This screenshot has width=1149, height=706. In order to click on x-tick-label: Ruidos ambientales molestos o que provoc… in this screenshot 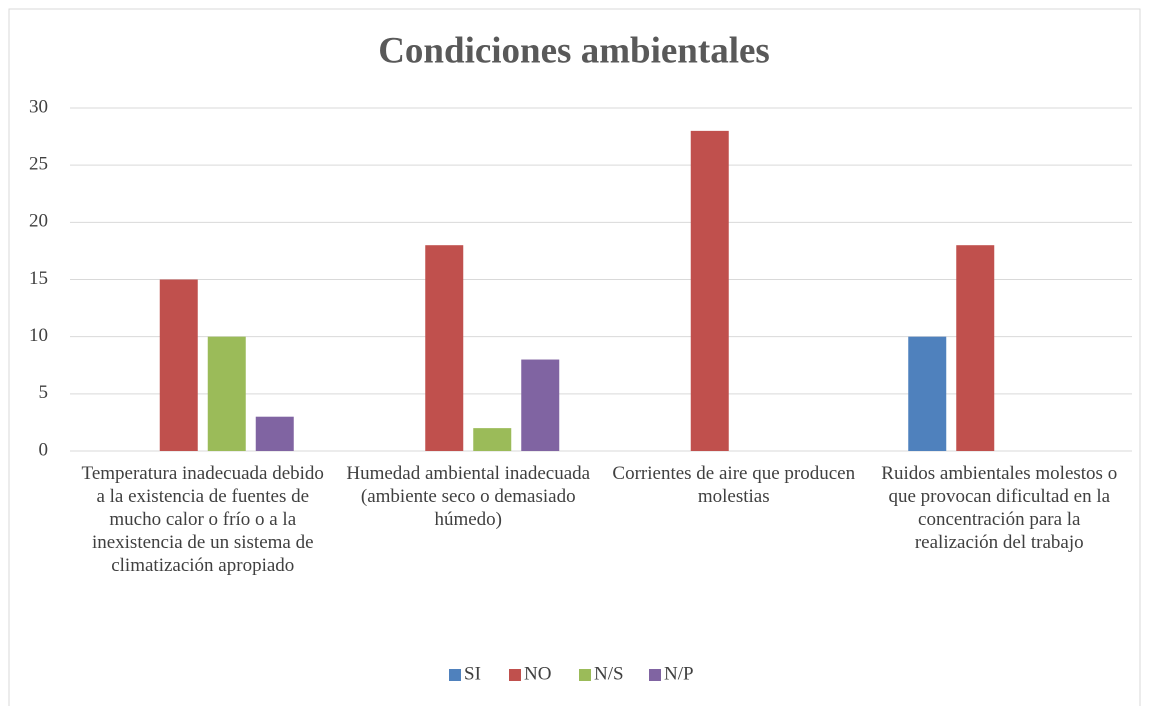, I will do `click(999, 508)`.